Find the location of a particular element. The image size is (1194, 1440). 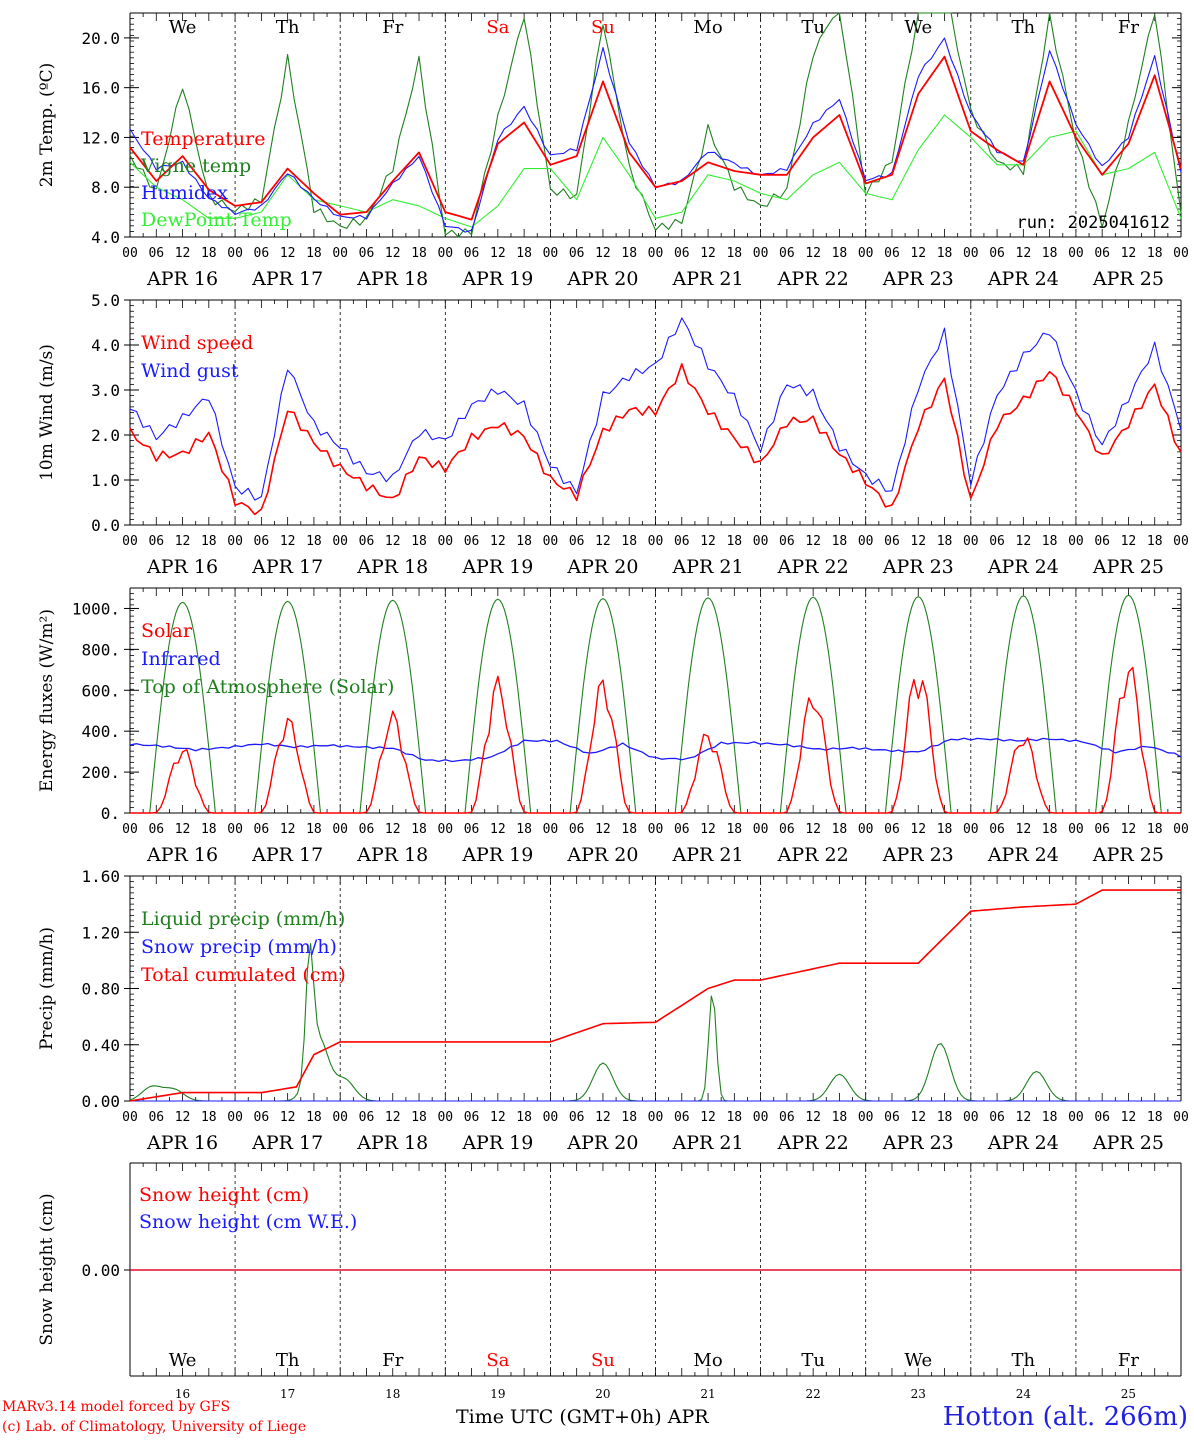

series-line-vigne-temp is located at coordinates (655, 125).